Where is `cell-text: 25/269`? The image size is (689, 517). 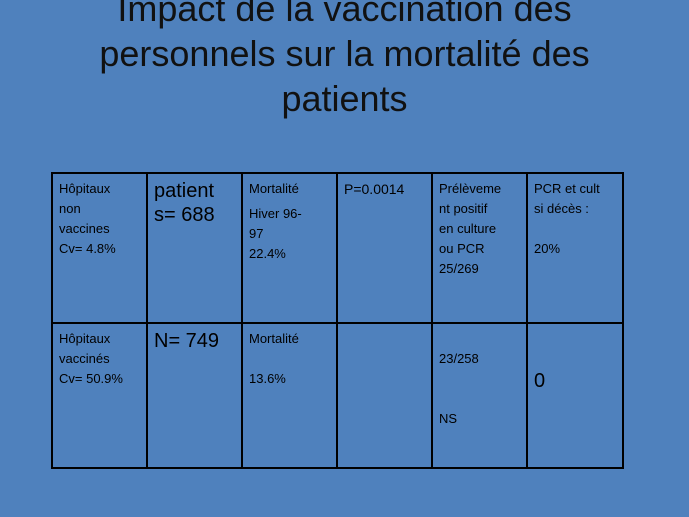 cell-text: 25/269 is located at coordinates (459, 268).